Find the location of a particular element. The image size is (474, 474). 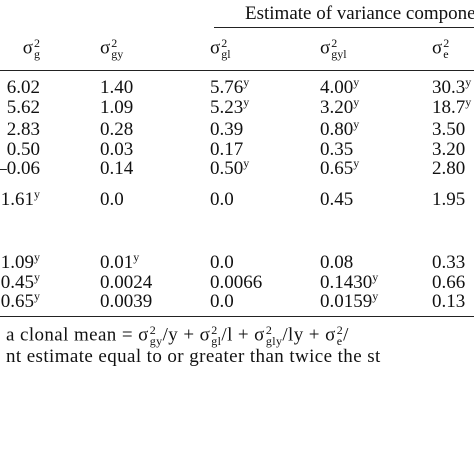

table-cell: 0.45 is located at coordinates (336, 200).